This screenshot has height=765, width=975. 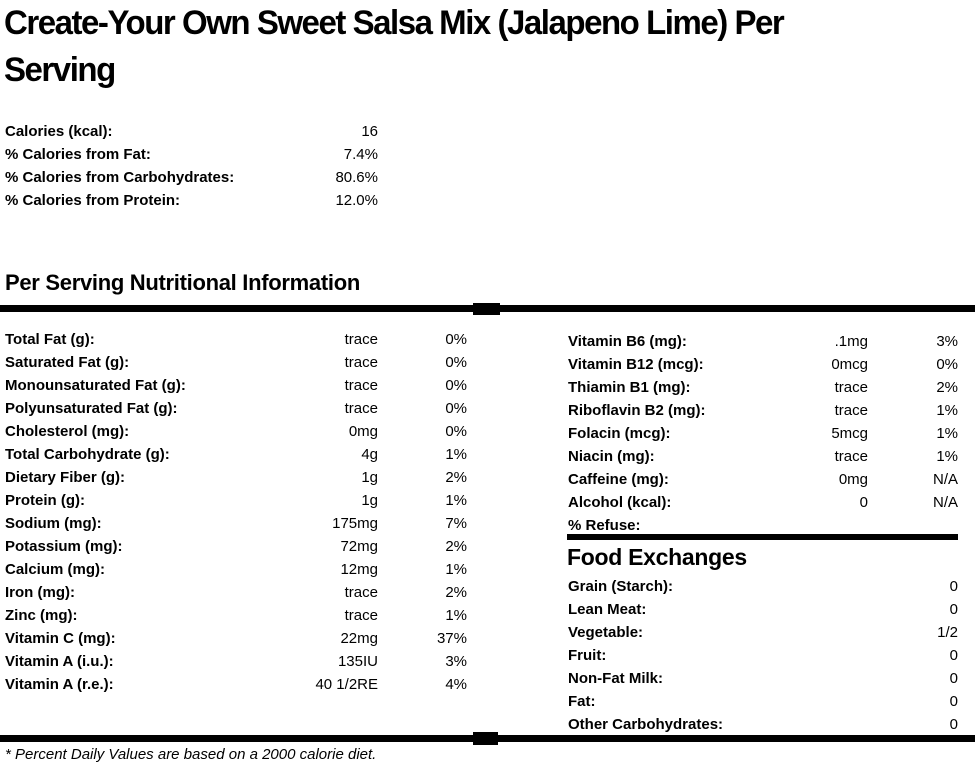 What do you see at coordinates (64, 546) in the screenshot?
I see `nutrient-label: Potassium (mg):` at bounding box center [64, 546].